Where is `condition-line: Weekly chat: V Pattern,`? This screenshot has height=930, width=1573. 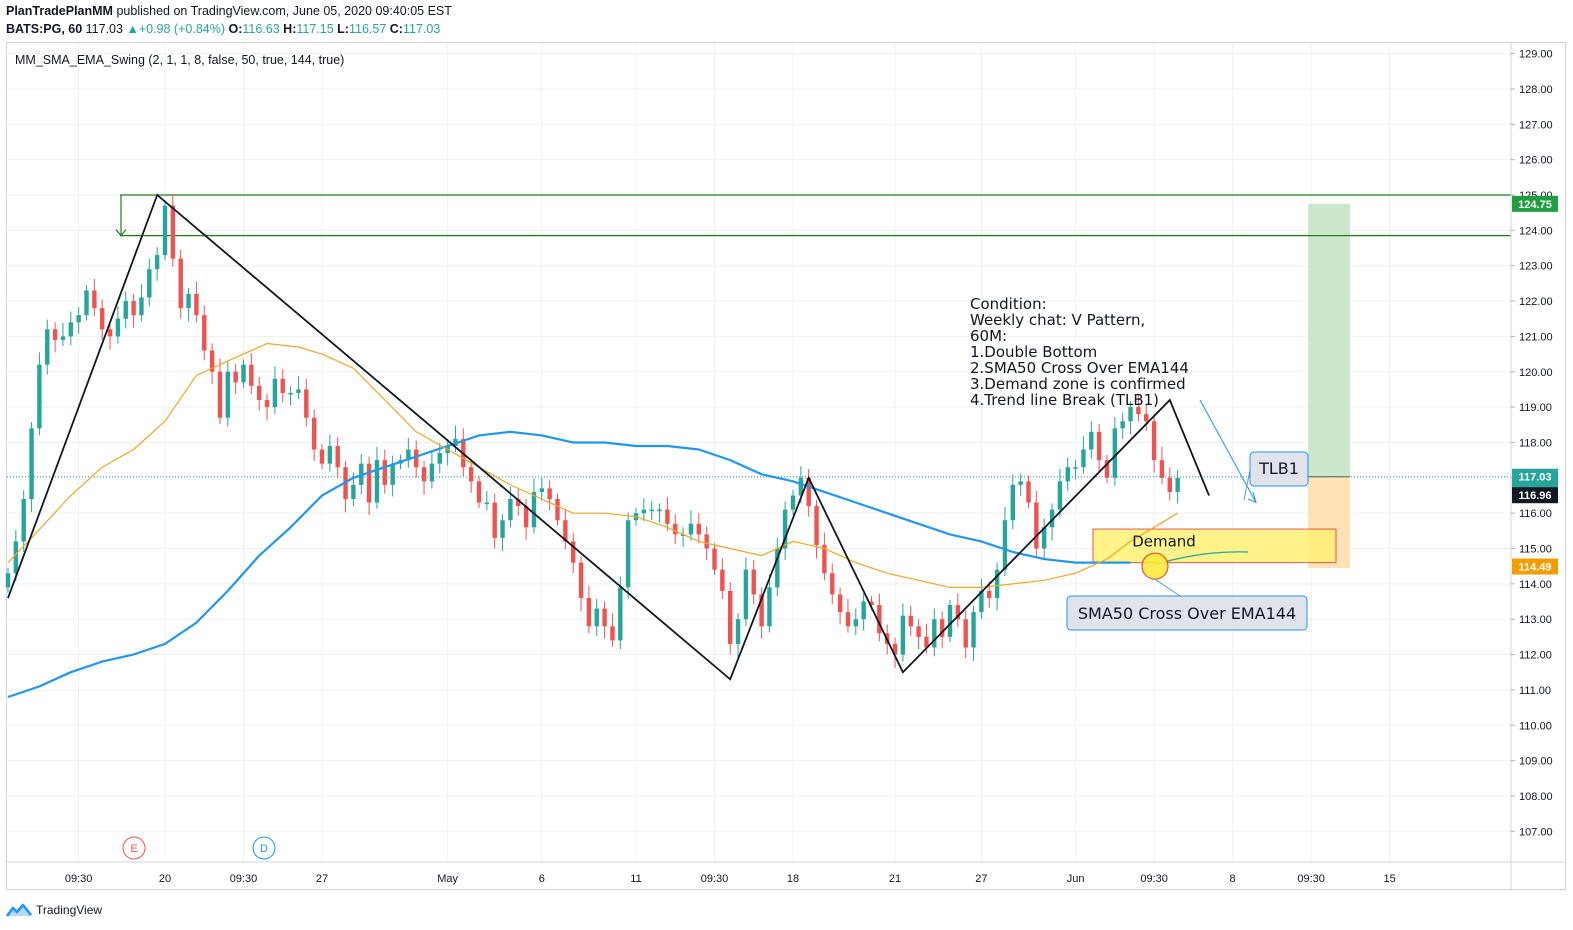
condition-line: Weekly chat: V Pattern, is located at coordinates (1057, 320).